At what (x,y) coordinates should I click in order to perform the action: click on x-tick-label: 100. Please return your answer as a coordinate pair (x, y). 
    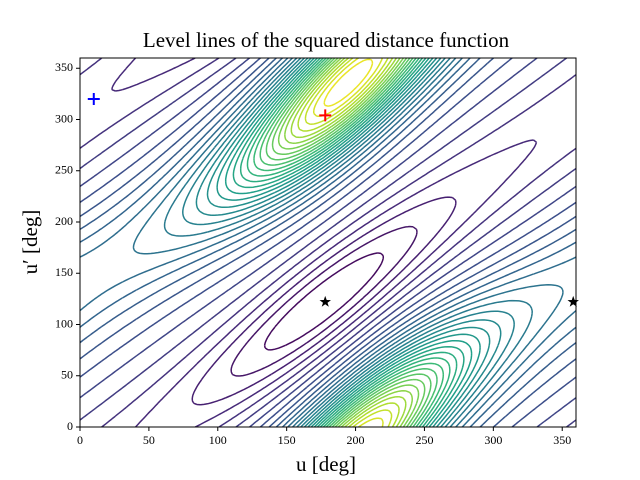
    Looking at the image, I should click on (218, 440).